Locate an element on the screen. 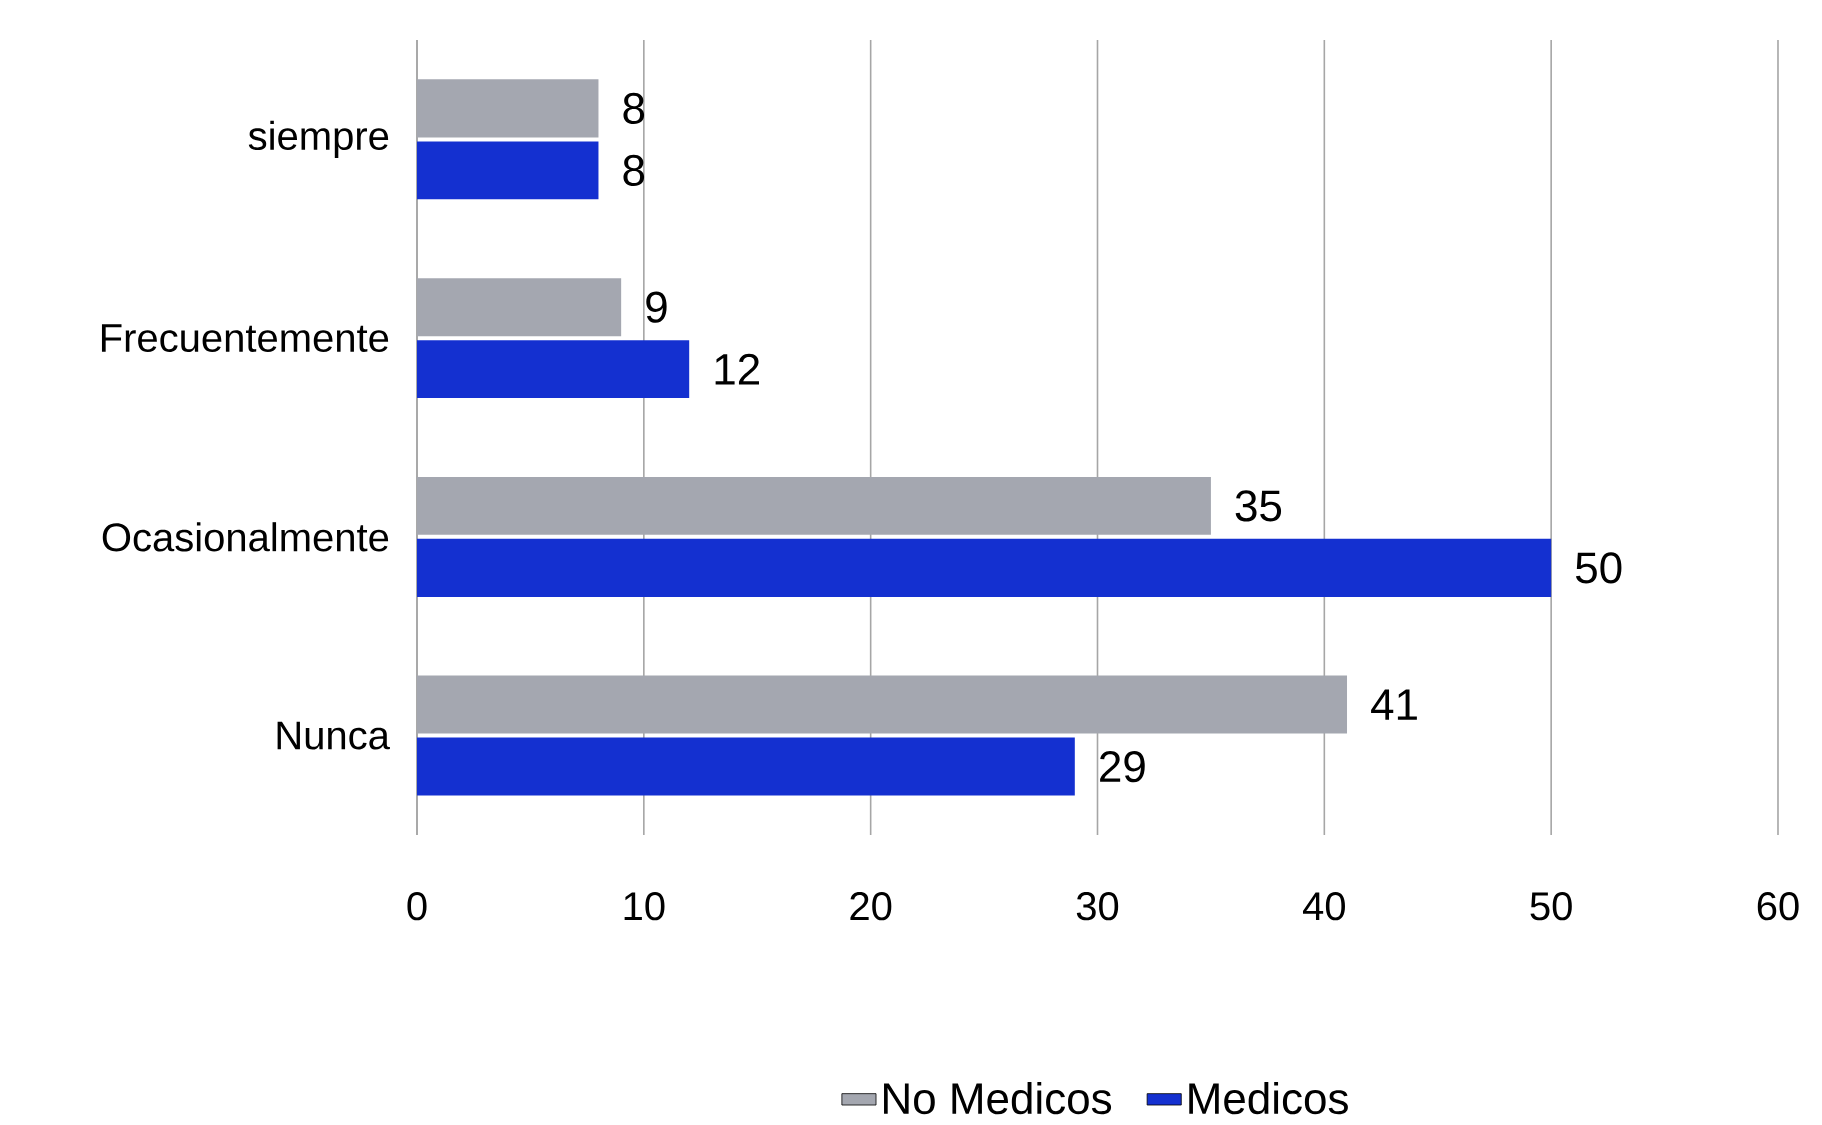 This screenshot has width=1822, height=1125. data-label: 12 is located at coordinates (737, 369).